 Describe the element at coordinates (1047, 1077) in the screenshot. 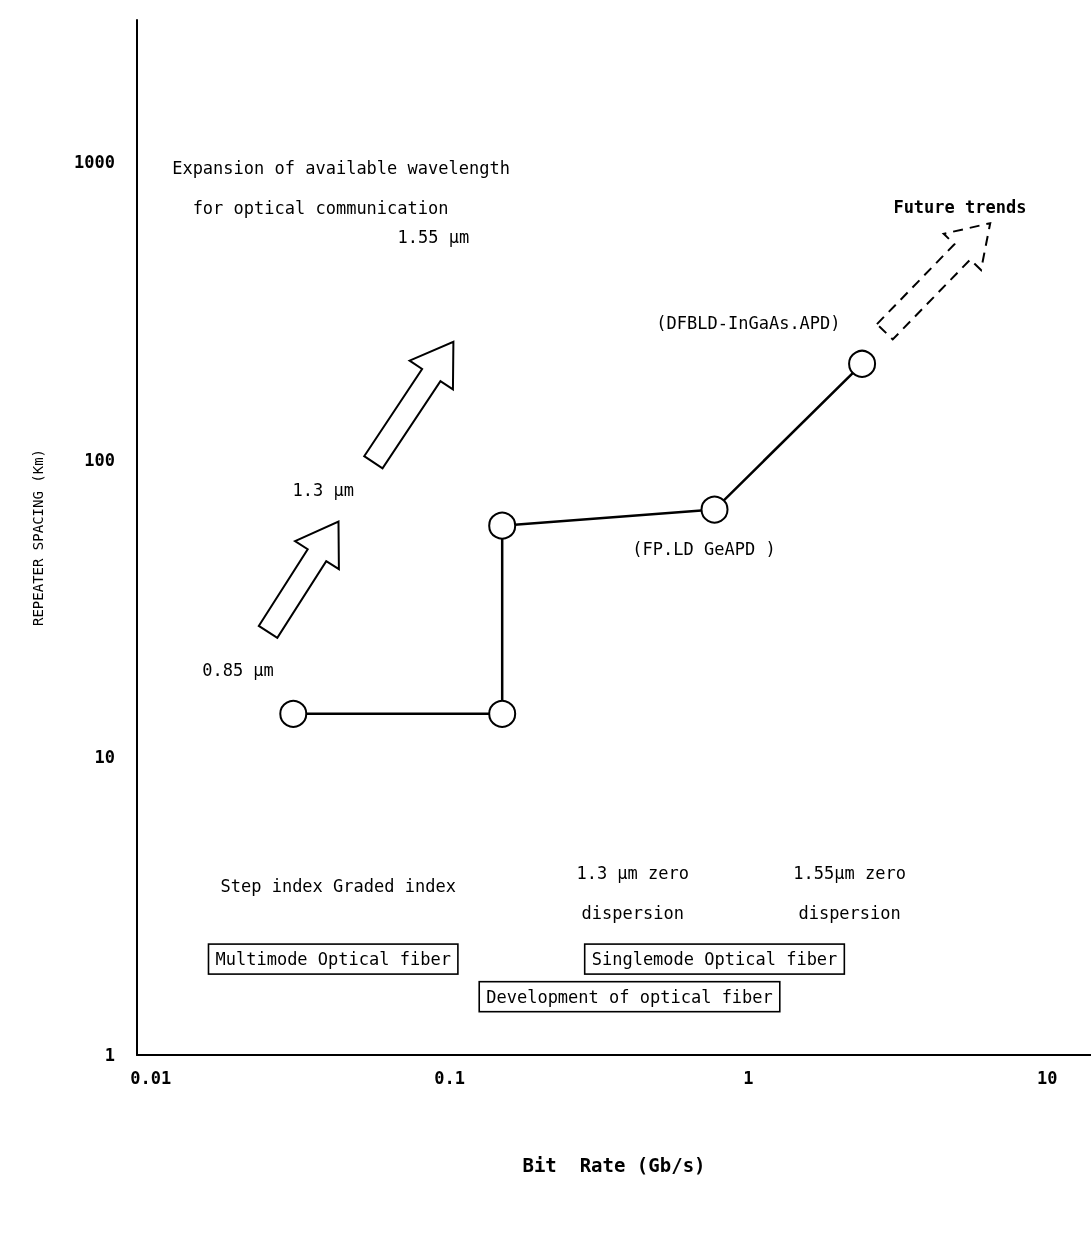

I see `x-tick-label: 10` at that location.